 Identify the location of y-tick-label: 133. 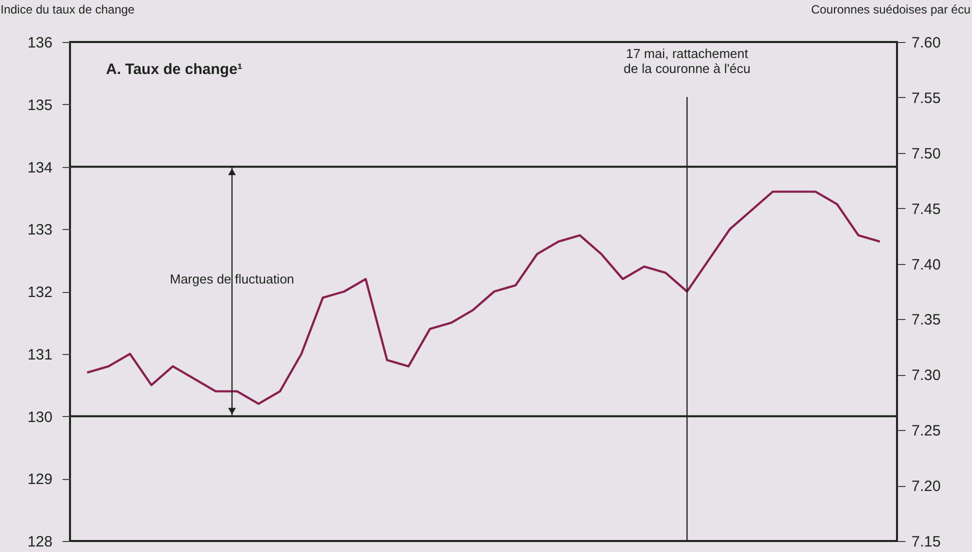
(39, 230).